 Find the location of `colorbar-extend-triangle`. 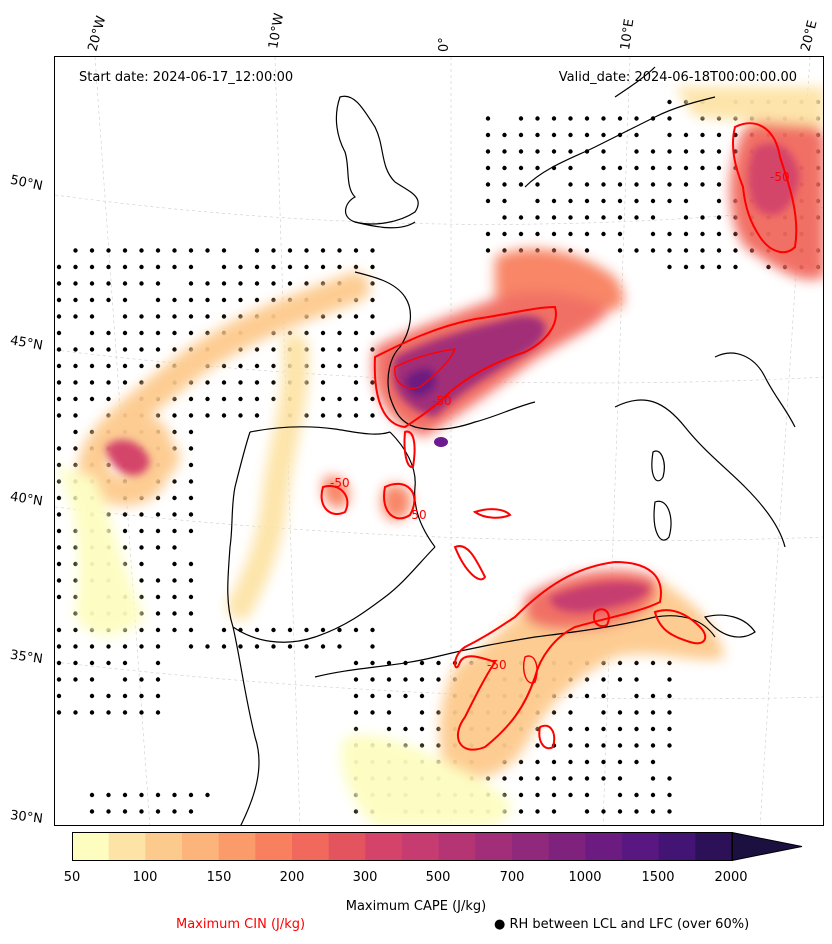

colorbar-extend-triangle is located at coordinates (767, 847).